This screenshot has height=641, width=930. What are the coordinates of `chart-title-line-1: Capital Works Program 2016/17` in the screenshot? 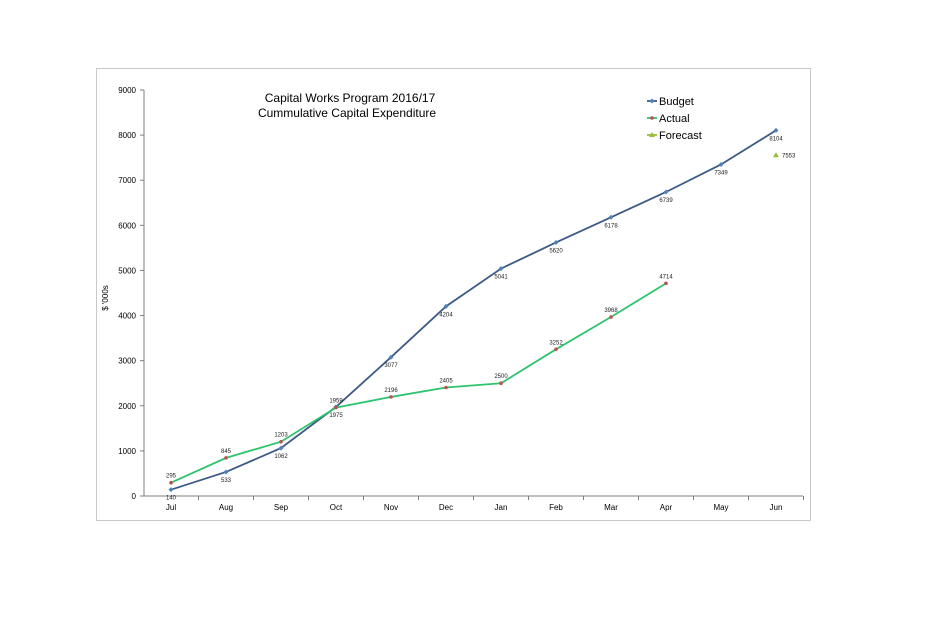 It's located at (350, 98).